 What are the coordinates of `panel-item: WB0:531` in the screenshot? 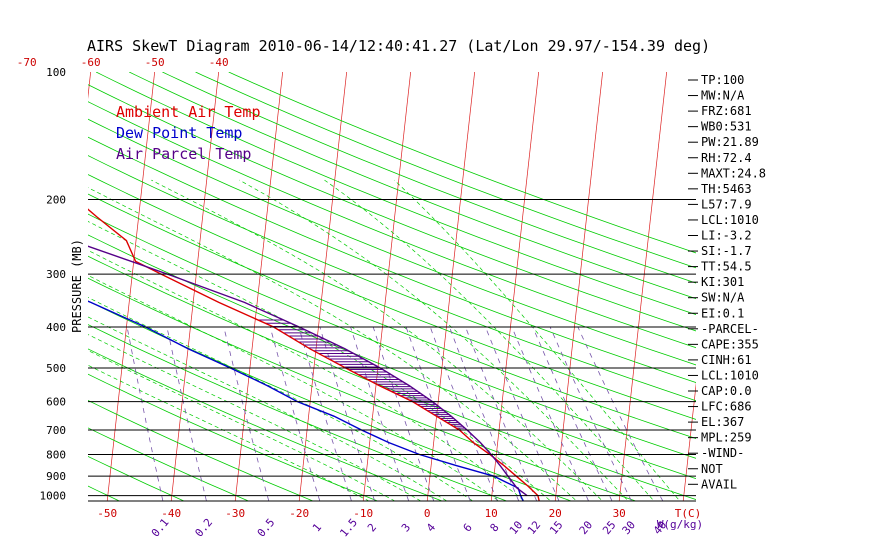 It's located at (726, 127).